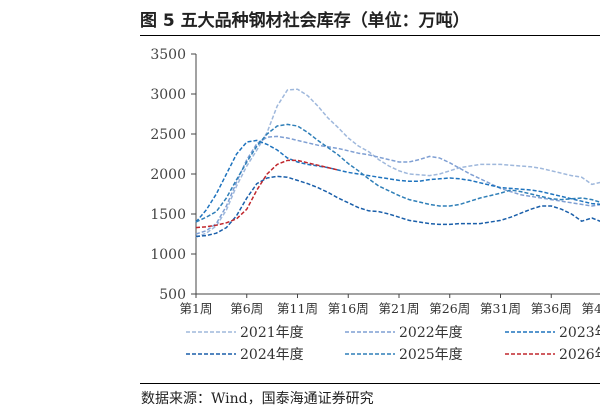  I want to click on legend-item: 2022年度, so click(404, 333).